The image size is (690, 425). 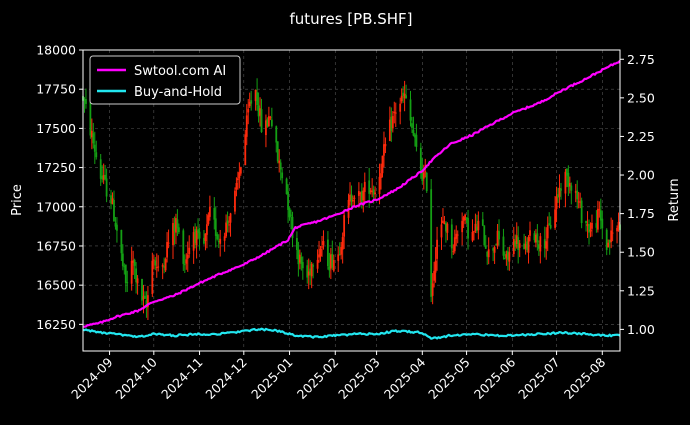 What do you see at coordinates (56, 324) in the screenshot?
I see `y-left-tick-label: 16250` at bounding box center [56, 324].